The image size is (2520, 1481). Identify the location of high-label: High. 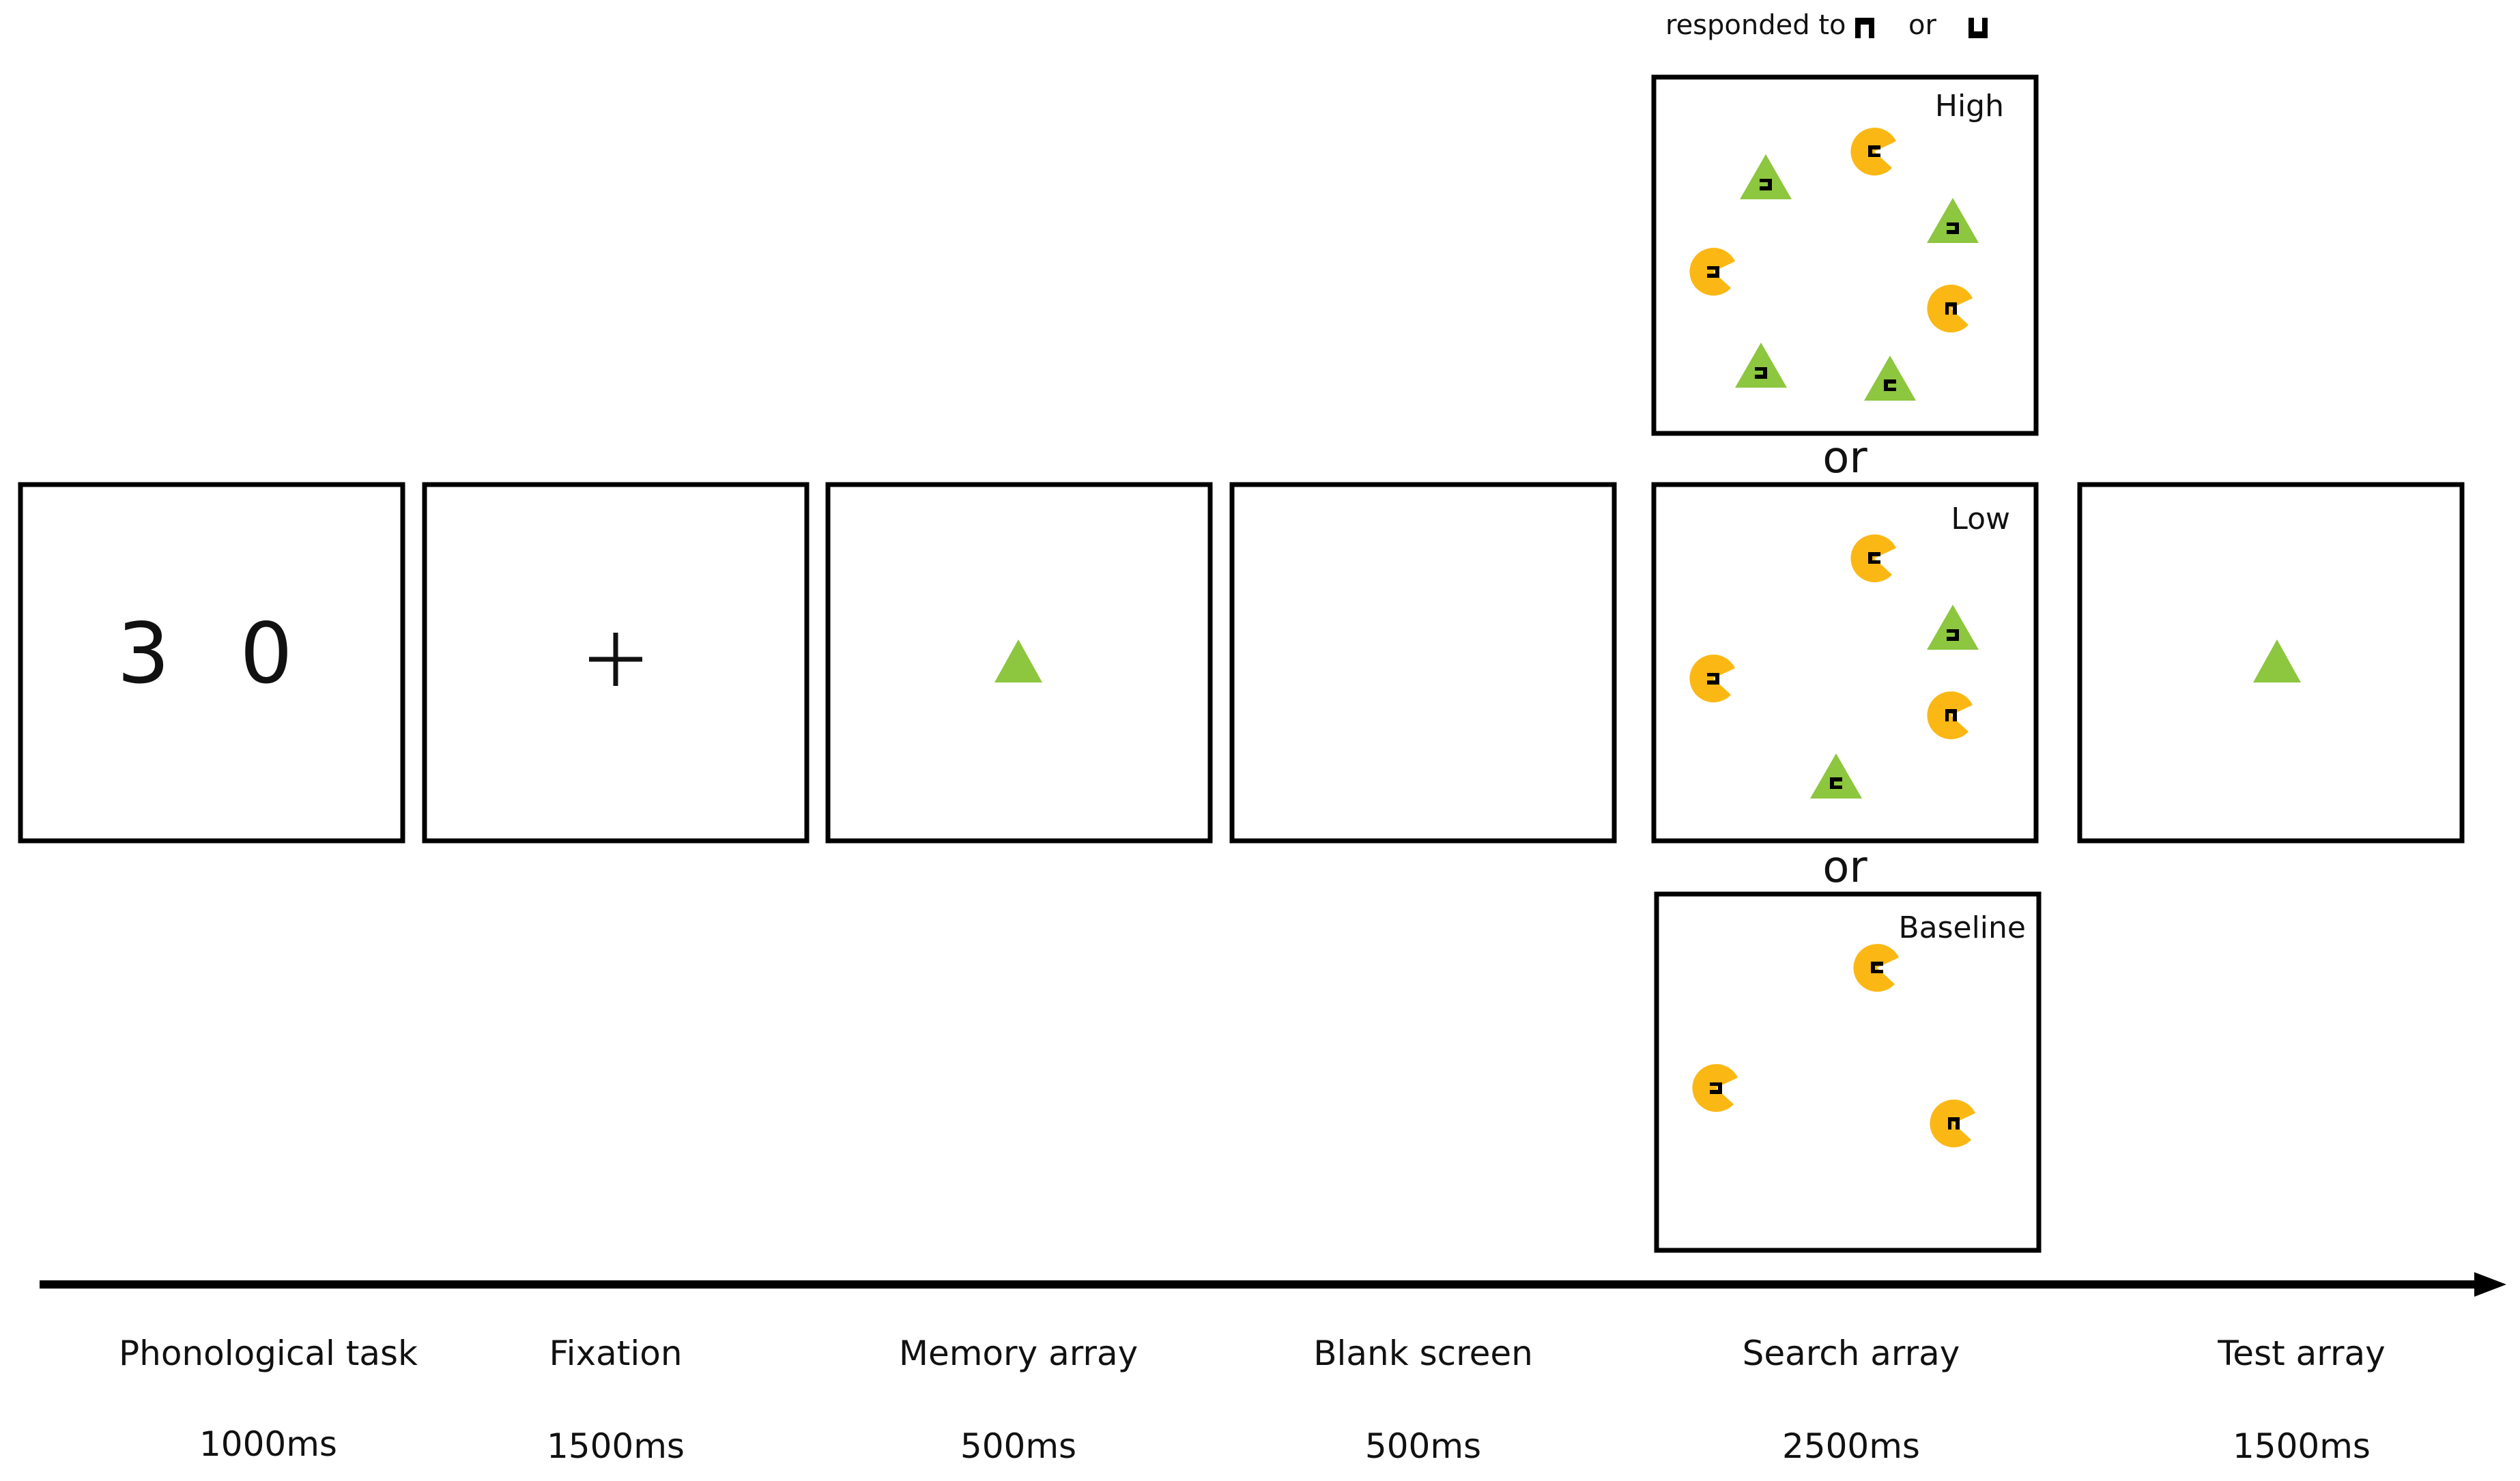
(1969, 107).